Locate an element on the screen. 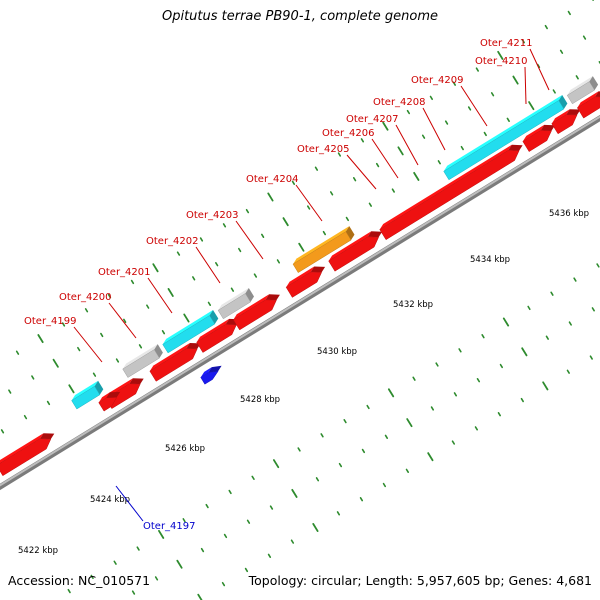 The height and width of the screenshot is (600, 600). scale-label: 5428 kbp is located at coordinates (260, 400).